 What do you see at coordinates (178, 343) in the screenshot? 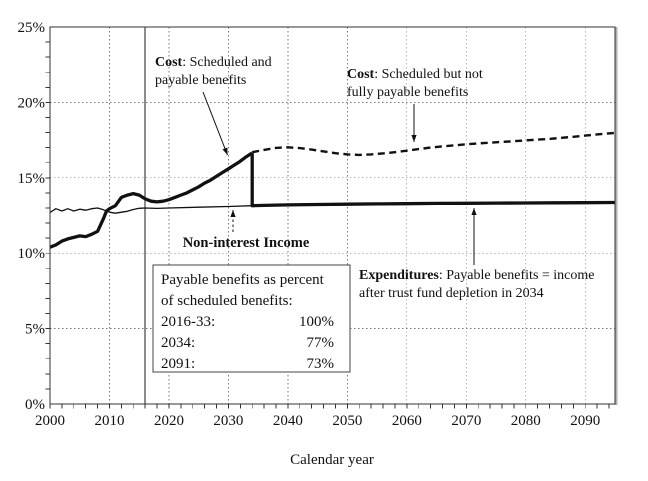
I see `info-box-row-label: 2034:` at bounding box center [178, 343].